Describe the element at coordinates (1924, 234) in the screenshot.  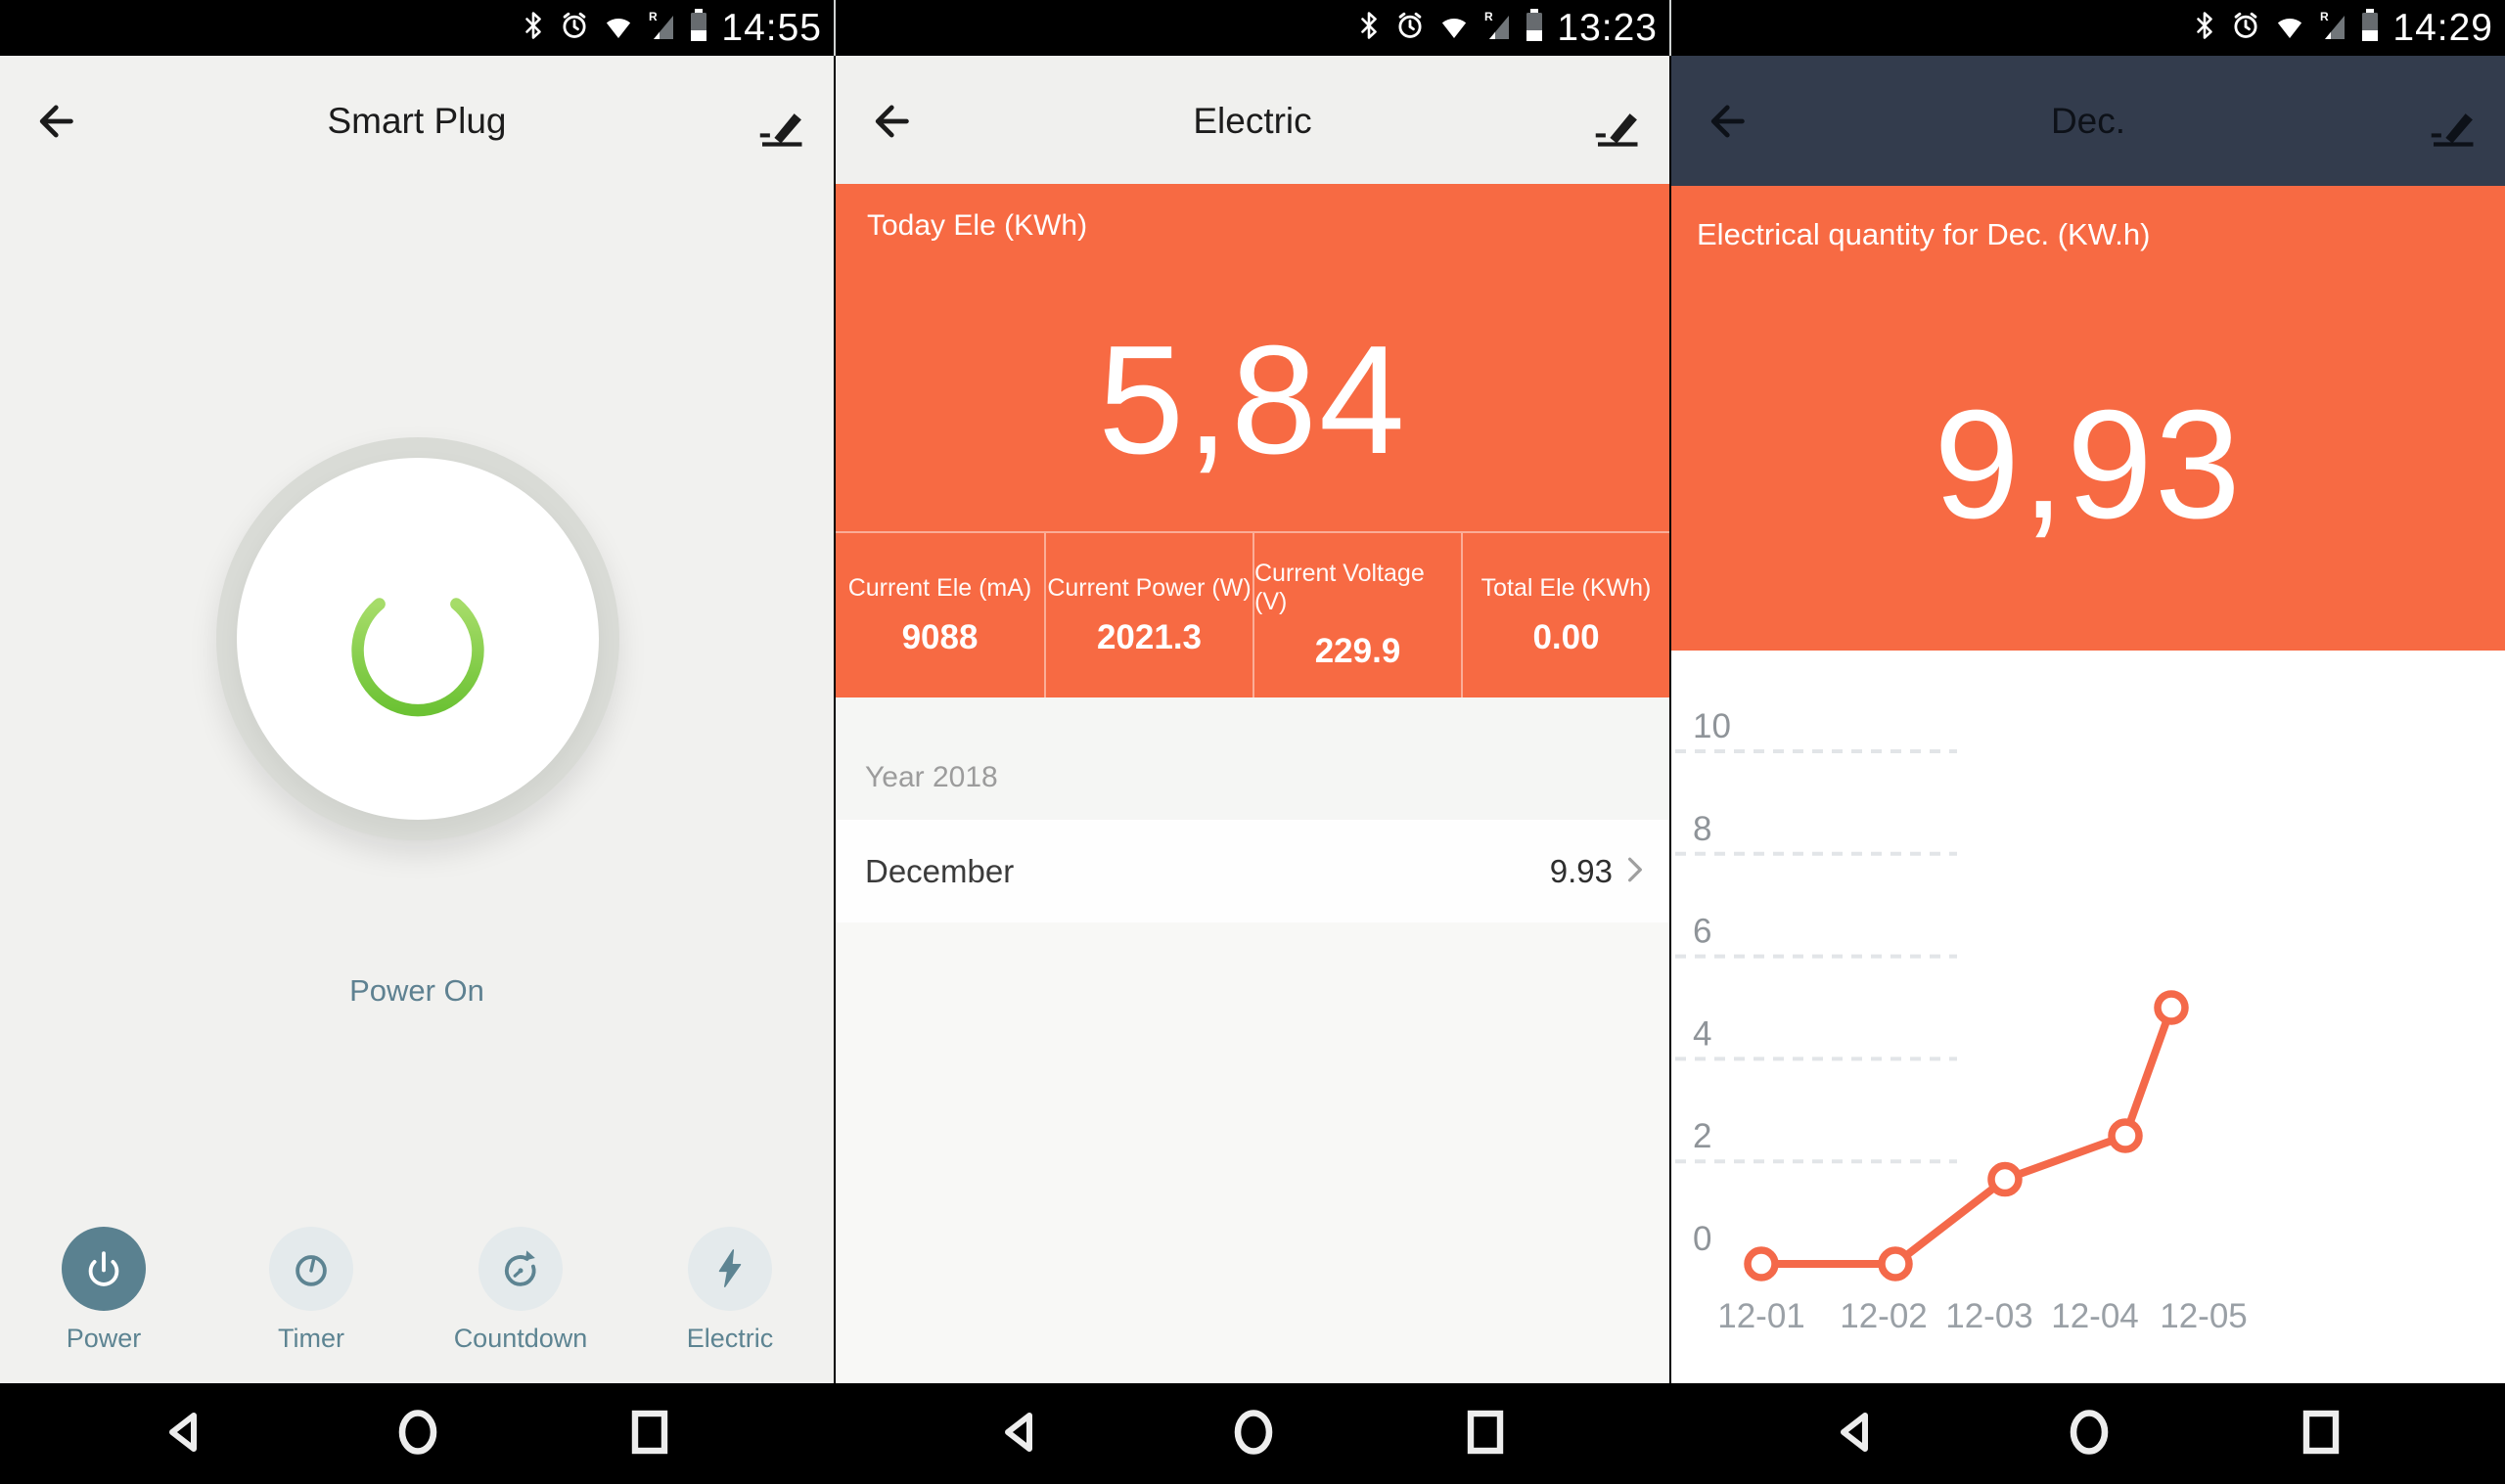
I see `month-usage-label: Electrical quantity for Dec. (KW.h)` at that location.